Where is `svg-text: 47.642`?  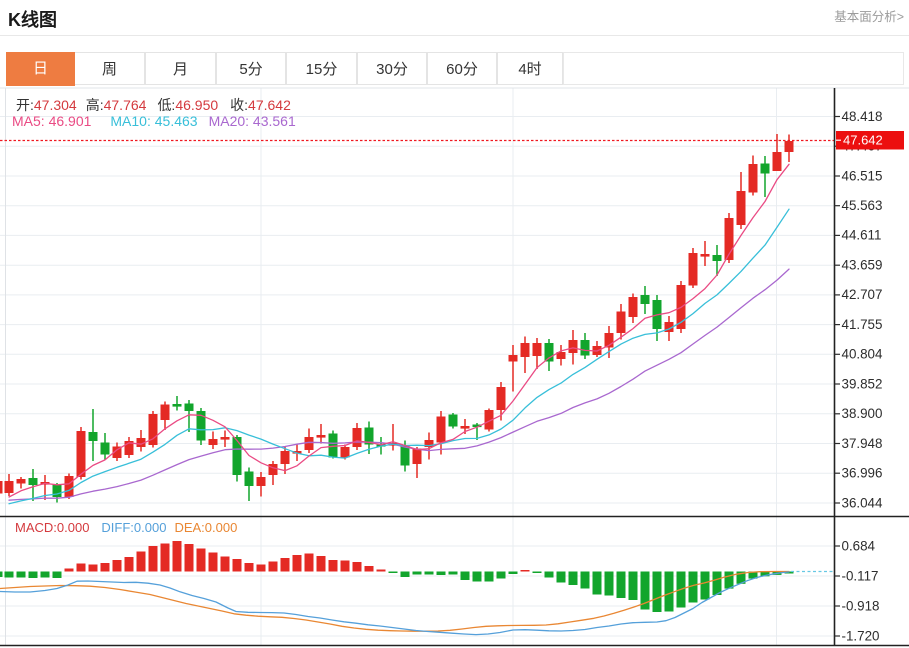 svg-text: 47.642 is located at coordinates (863, 140).